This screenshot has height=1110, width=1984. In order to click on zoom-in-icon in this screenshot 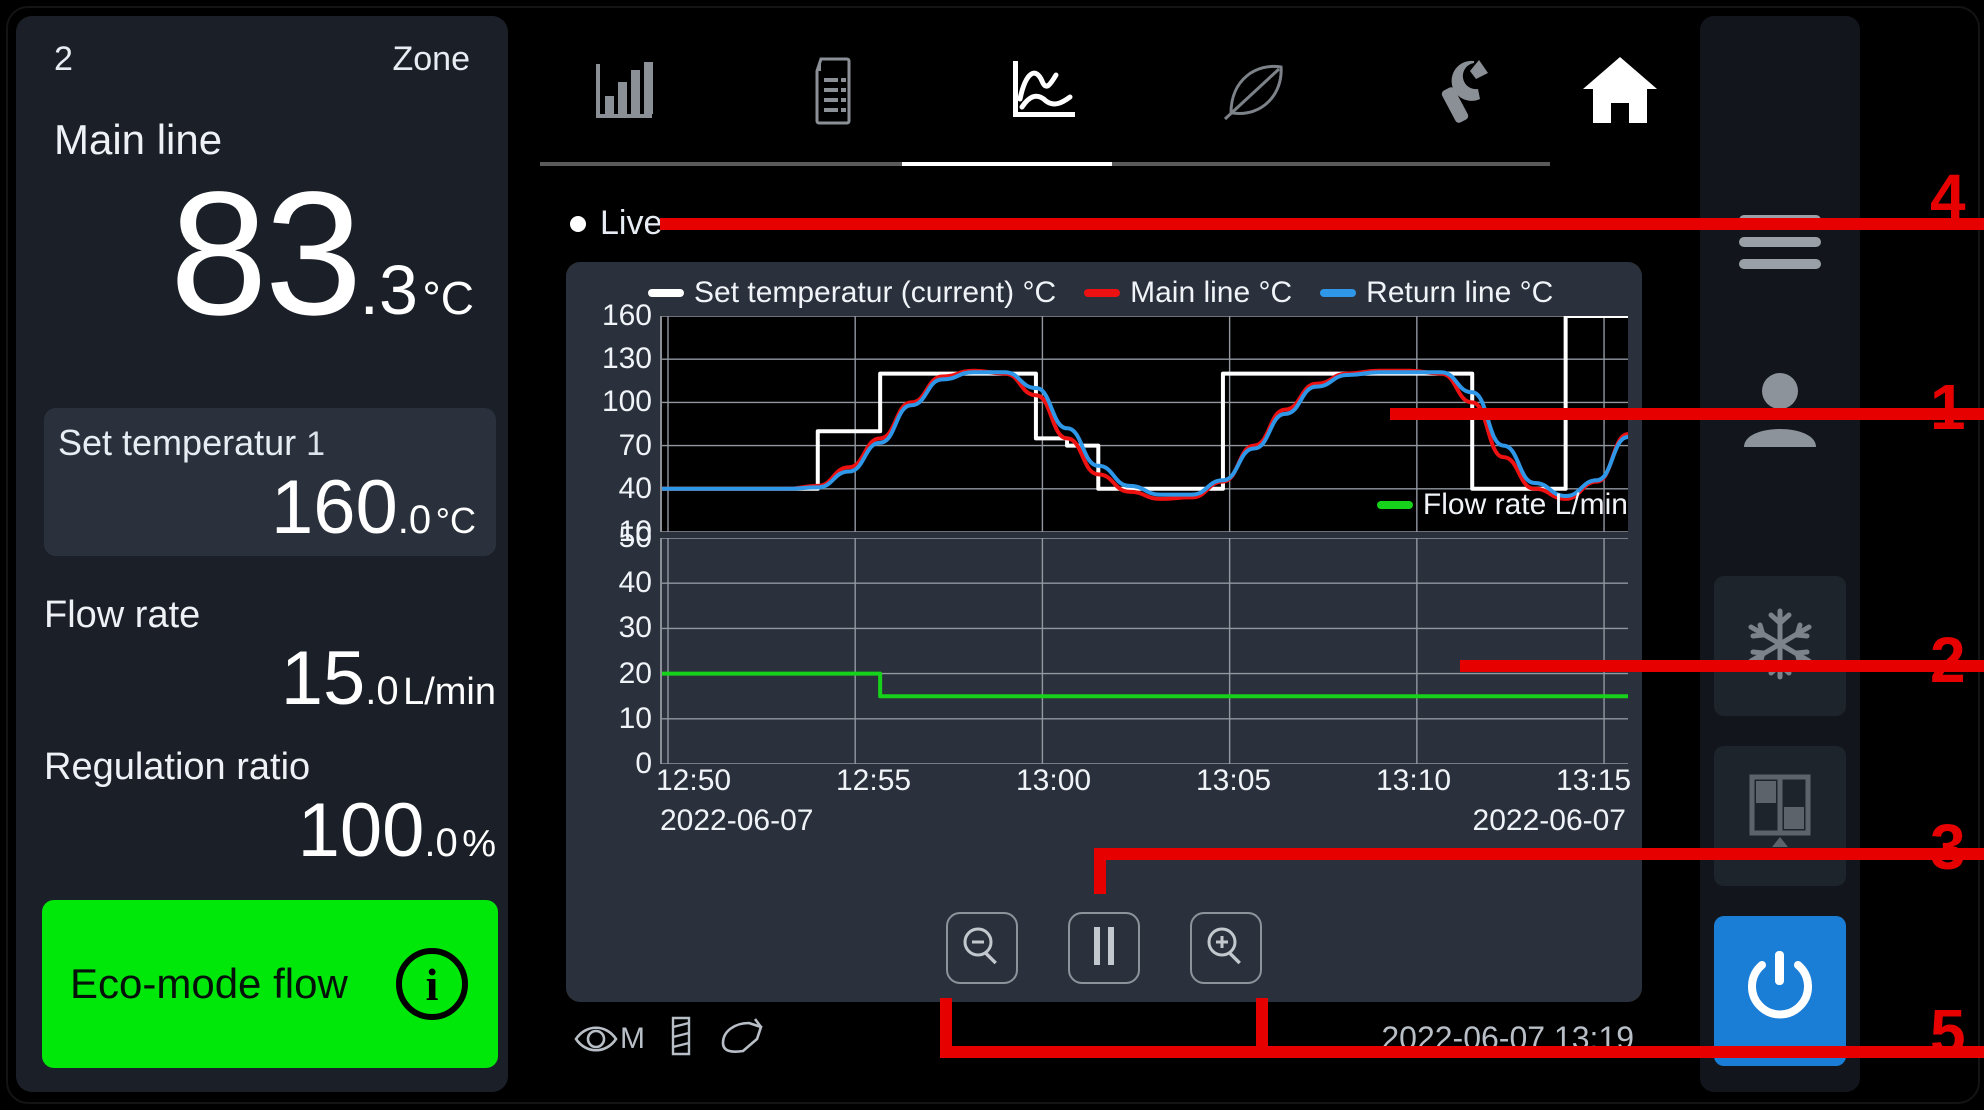, I will do `click(1226, 948)`.